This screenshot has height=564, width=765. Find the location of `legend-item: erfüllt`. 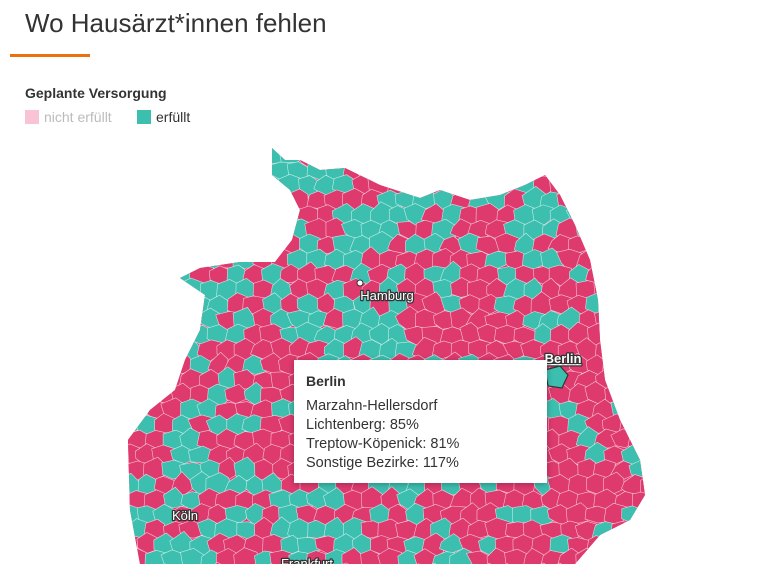

legend-item: erfüllt is located at coordinates (163, 117).